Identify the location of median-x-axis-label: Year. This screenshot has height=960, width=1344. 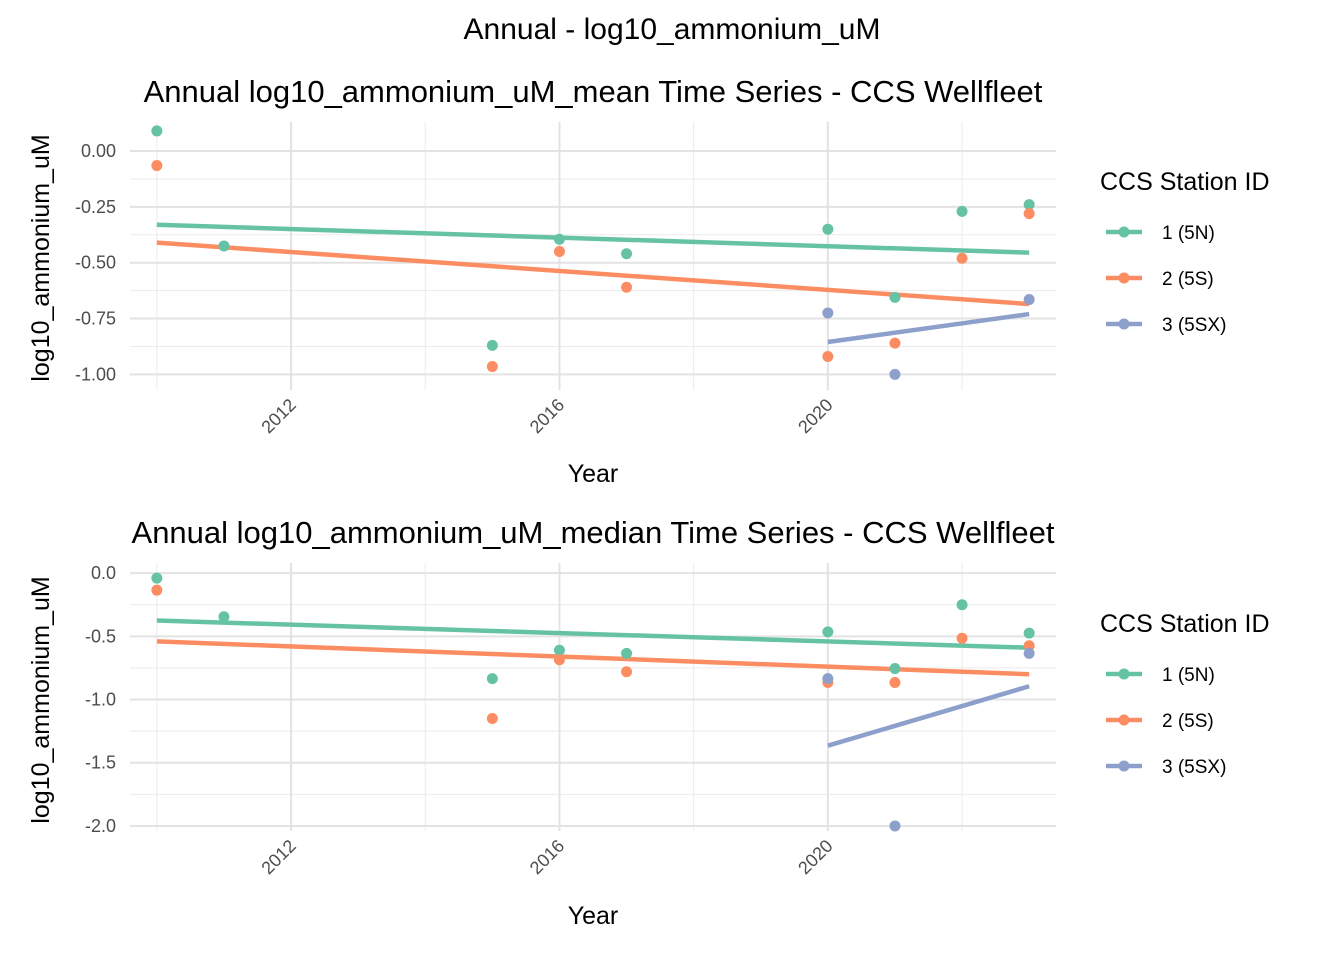
(593, 916).